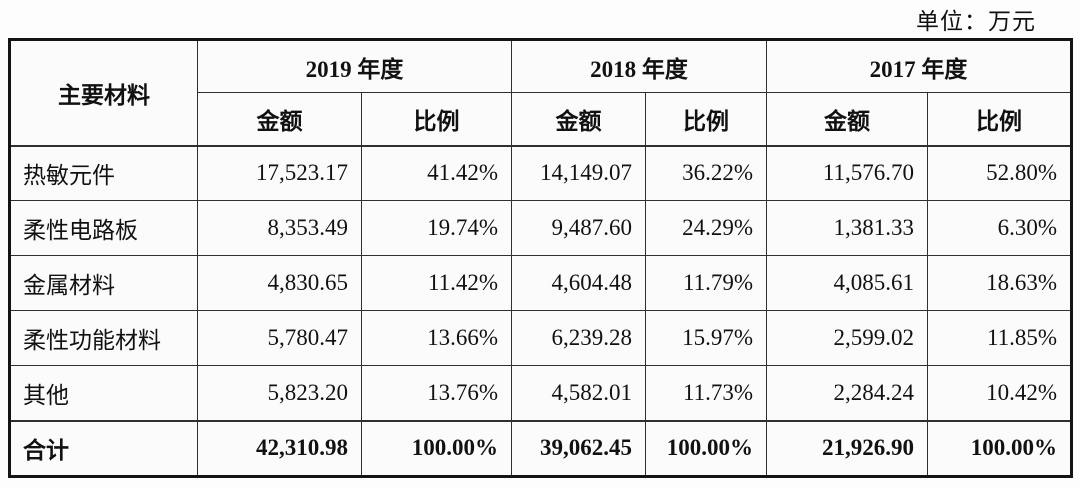 This screenshot has height=488, width=1080. What do you see at coordinates (999, 283) in the screenshot?
I see `table-cell: 18.63%` at bounding box center [999, 283].